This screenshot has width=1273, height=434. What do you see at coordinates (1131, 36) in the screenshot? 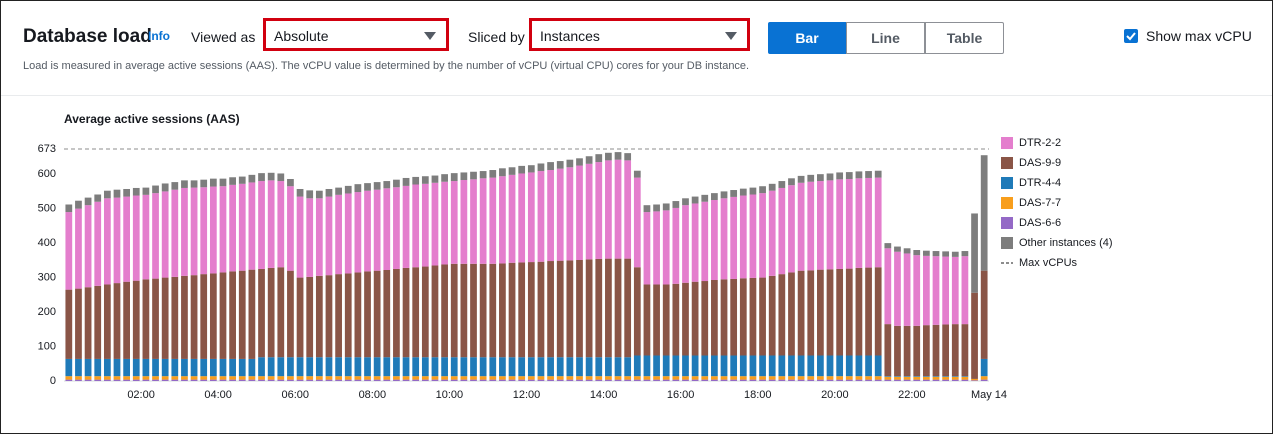
I see `checkbox` at bounding box center [1131, 36].